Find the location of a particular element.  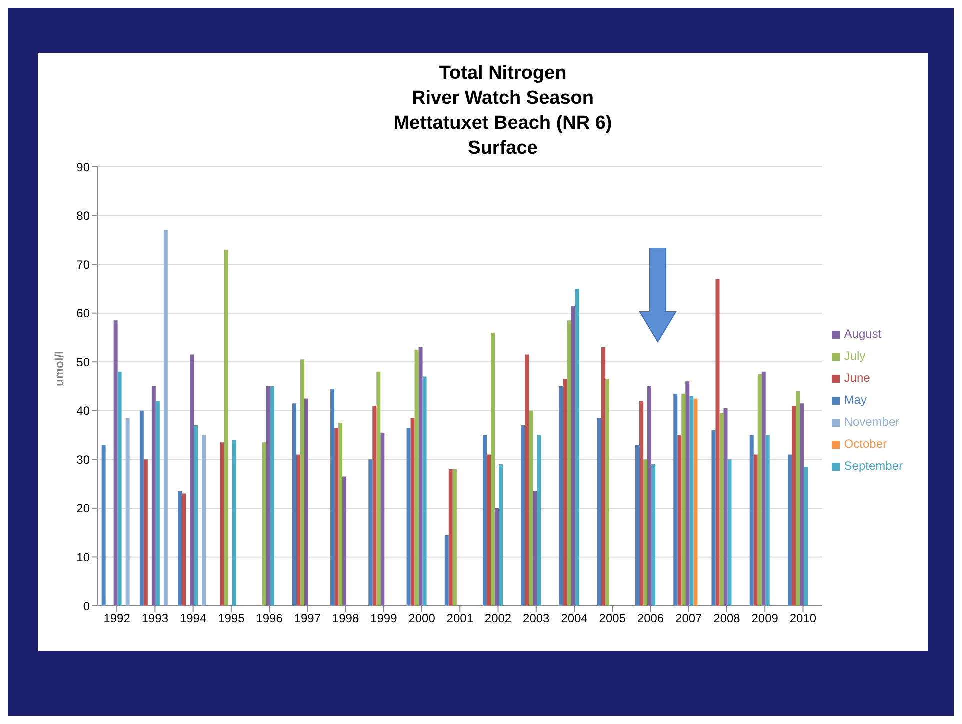

y-tick-label: 10 is located at coordinates (83, 557).